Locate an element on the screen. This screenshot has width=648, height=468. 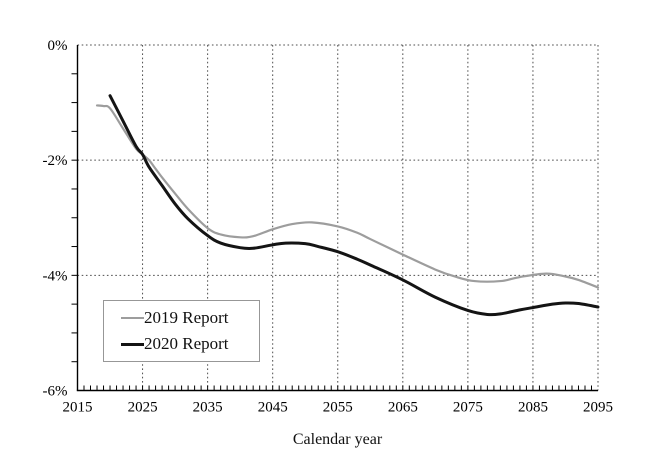
x-tick-label: 2025 is located at coordinates (143, 408).